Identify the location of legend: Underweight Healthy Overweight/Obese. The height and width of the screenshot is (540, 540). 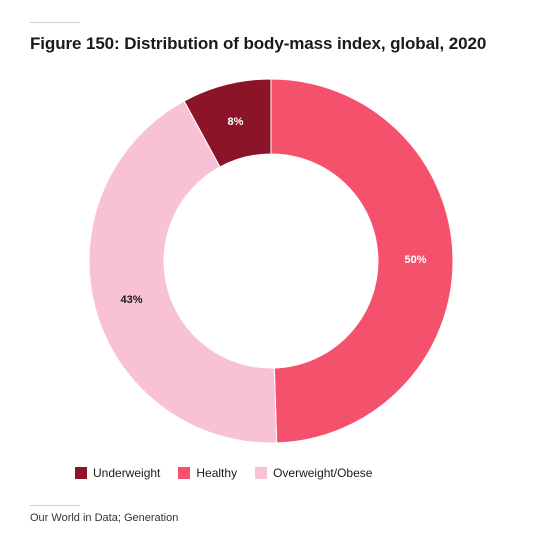
(223, 473).